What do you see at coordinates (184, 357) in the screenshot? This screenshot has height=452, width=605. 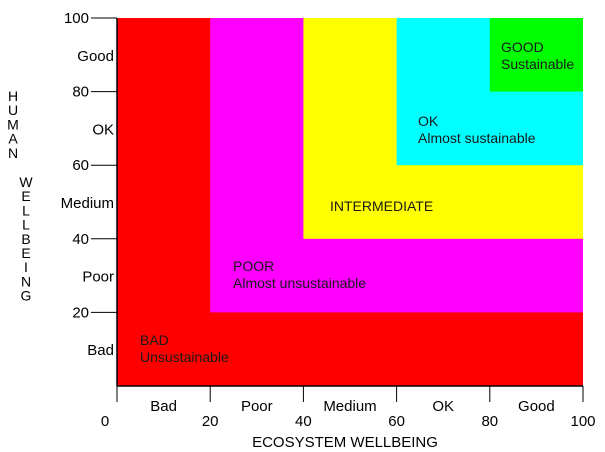 I see `zone-label-bad-line: Unsustainable` at bounding box center [184, 357].